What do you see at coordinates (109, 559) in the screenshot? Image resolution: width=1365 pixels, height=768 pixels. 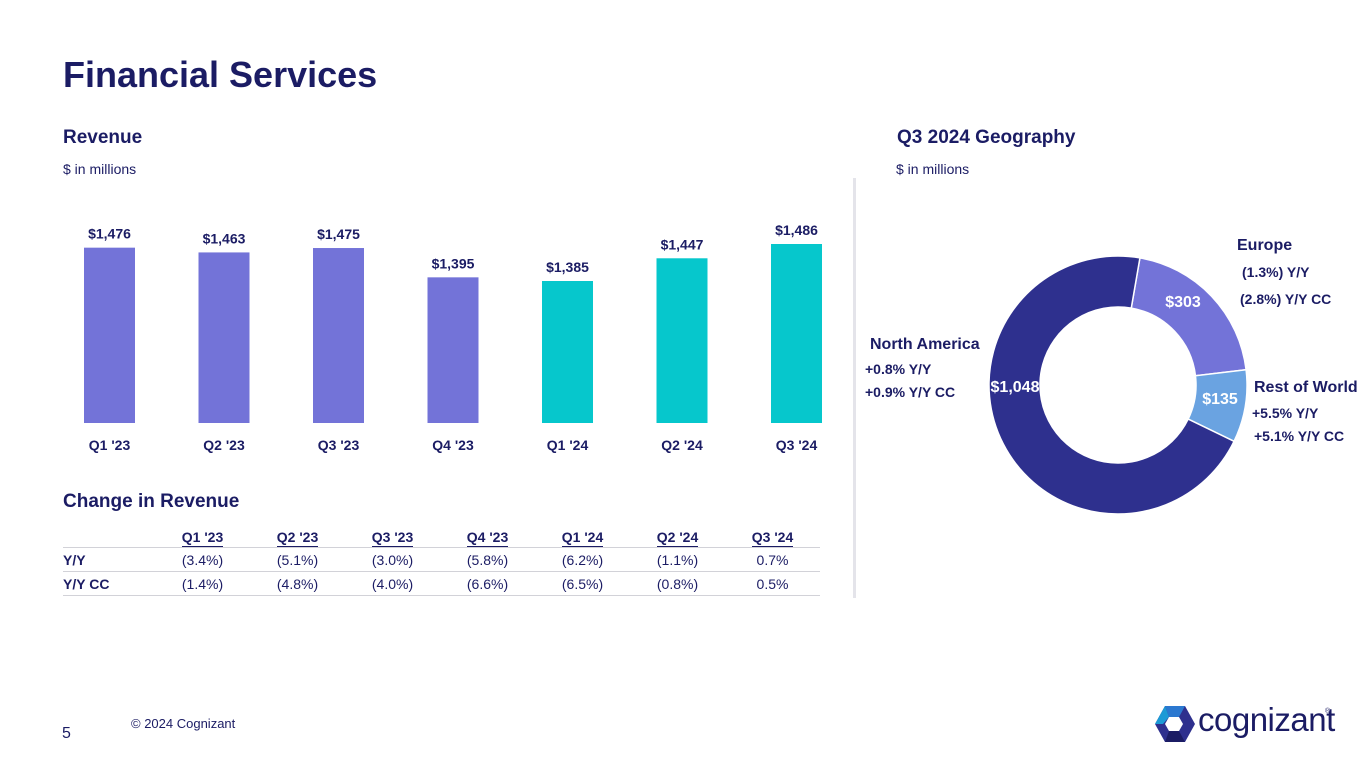 I see `row-label: Y/Y` at bounding box center [109, 559].